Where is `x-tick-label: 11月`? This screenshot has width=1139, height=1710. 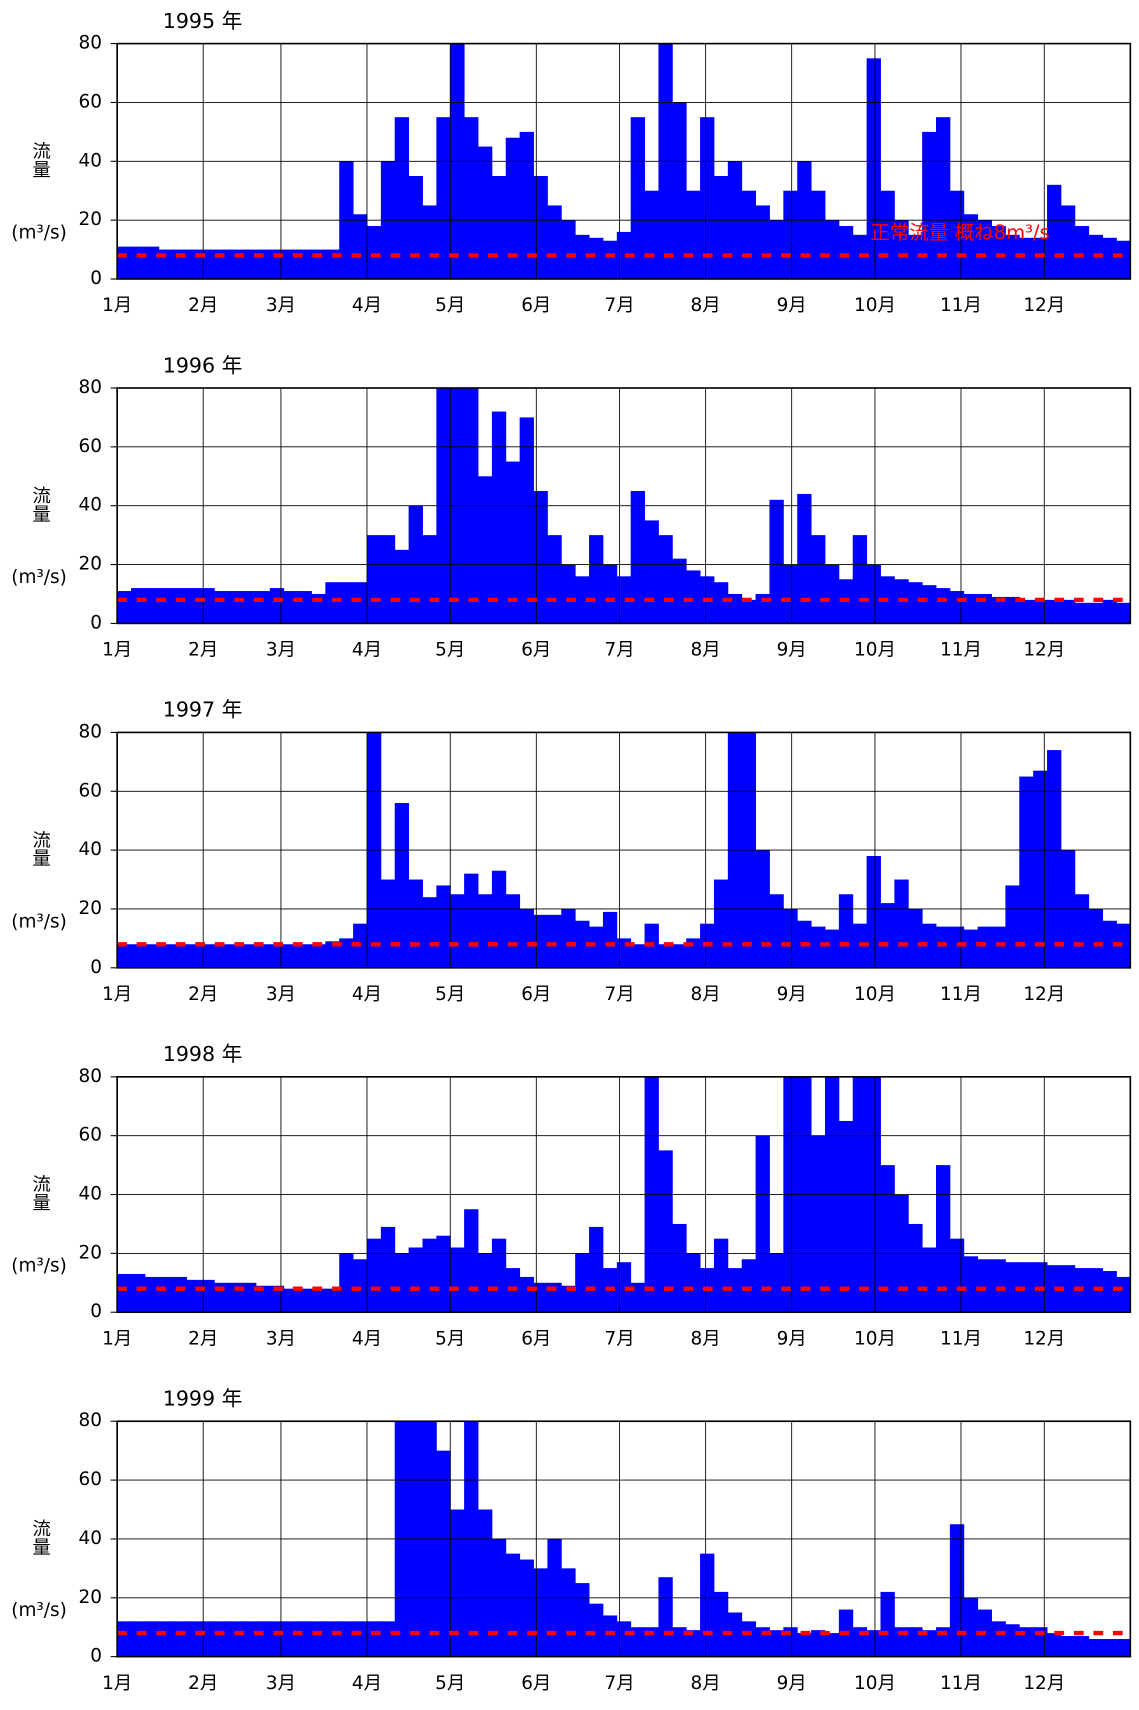 x-tick-label: 11月 is located at coordinates (961, 650).